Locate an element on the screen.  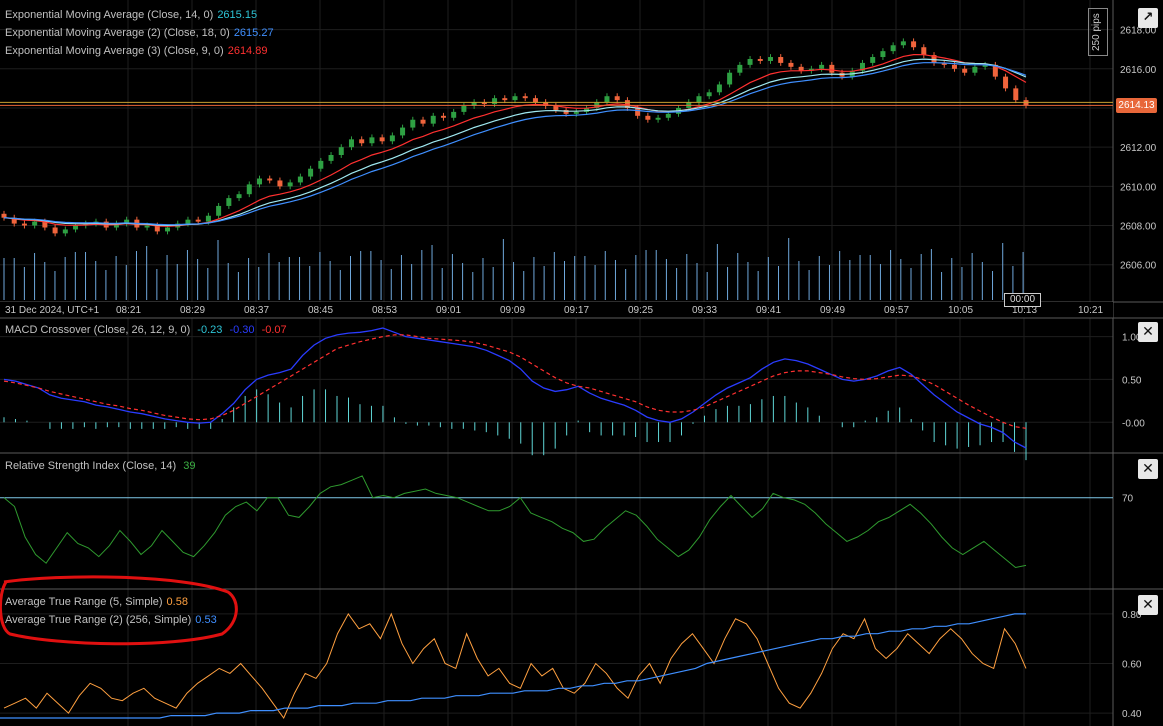
cursor-time-label: 00:00 is located at coordinates (1022, 300).